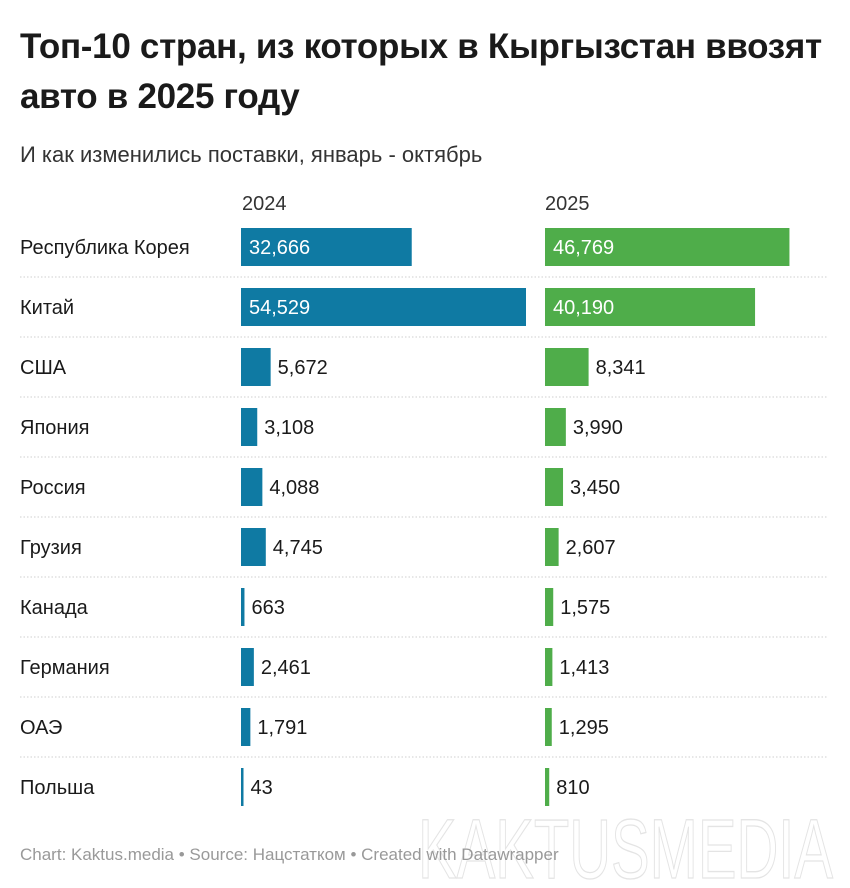 This screenshot has width=850, height=888. What do you see at coordinates (47, 308) in the screenshot?
I see `category-label: Китай` at bounding box center [47, 308].